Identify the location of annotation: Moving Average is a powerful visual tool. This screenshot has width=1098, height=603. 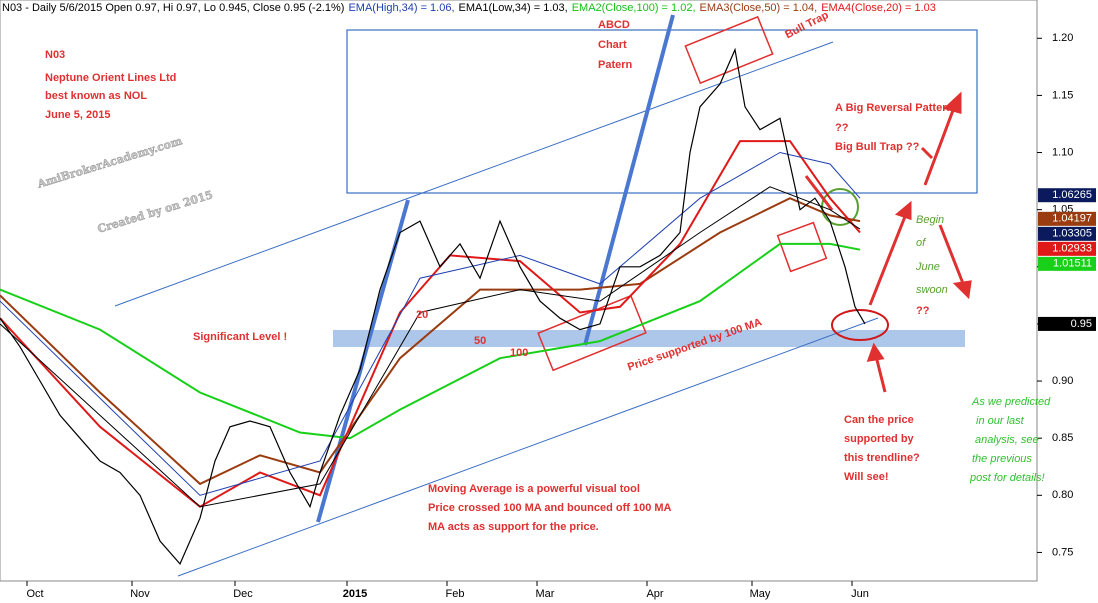
(534, 489).